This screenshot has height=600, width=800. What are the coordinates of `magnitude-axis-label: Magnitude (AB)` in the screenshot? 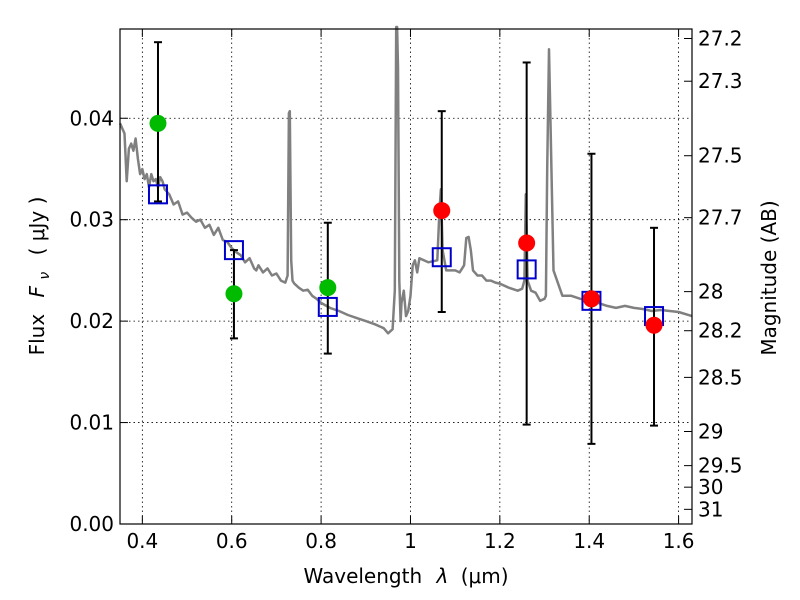 It's located at (769, 277).